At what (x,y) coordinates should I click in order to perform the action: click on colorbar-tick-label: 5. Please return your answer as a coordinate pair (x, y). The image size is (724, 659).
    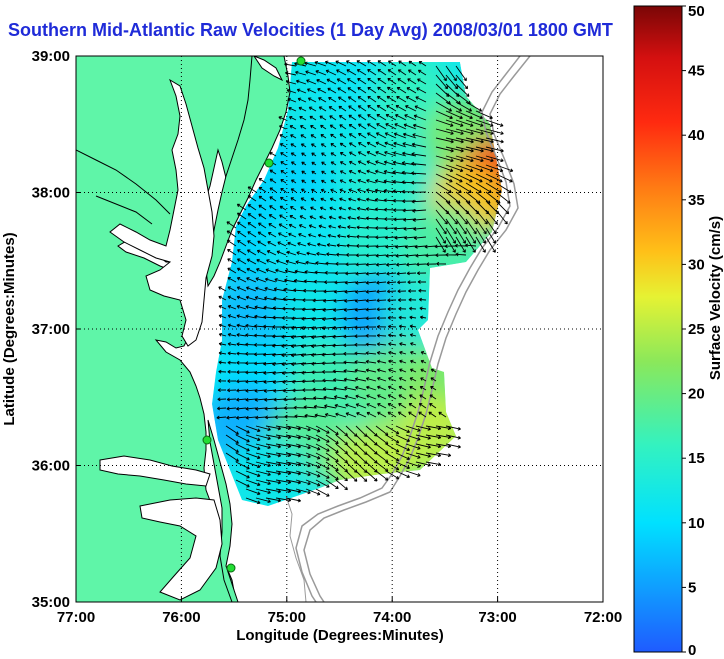
    Looking at the image, I should click on (692, 587).